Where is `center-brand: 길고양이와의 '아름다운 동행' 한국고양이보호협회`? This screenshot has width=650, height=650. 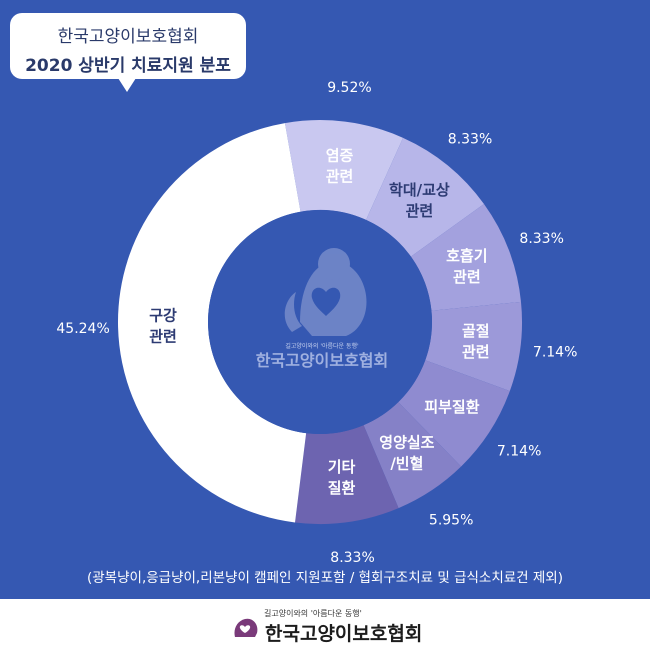 center-brand: 길고양이와의 '아름다운 동행' 한국고양이보호협회 is located at coordinates (320, 322).